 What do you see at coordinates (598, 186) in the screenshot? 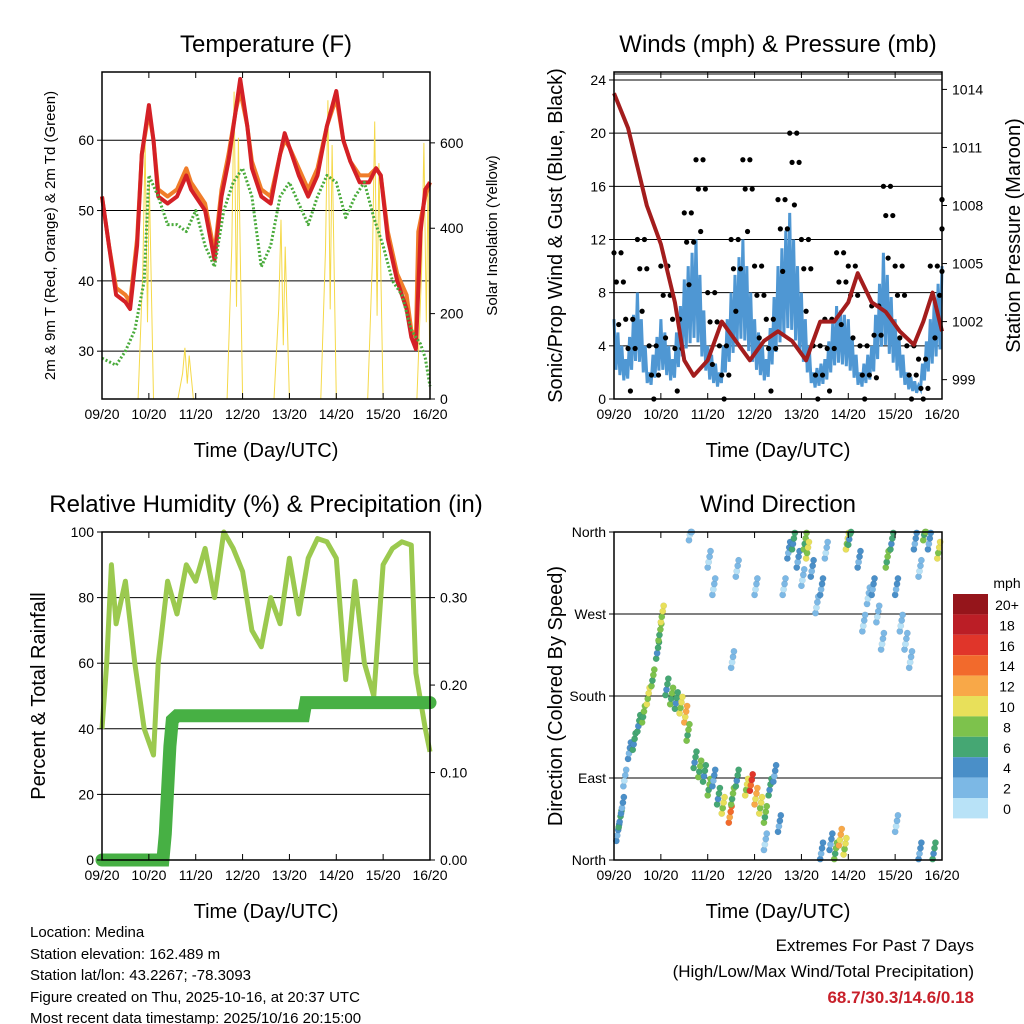
I see `y-tick-label: 16` at bounding box center [598, 186].